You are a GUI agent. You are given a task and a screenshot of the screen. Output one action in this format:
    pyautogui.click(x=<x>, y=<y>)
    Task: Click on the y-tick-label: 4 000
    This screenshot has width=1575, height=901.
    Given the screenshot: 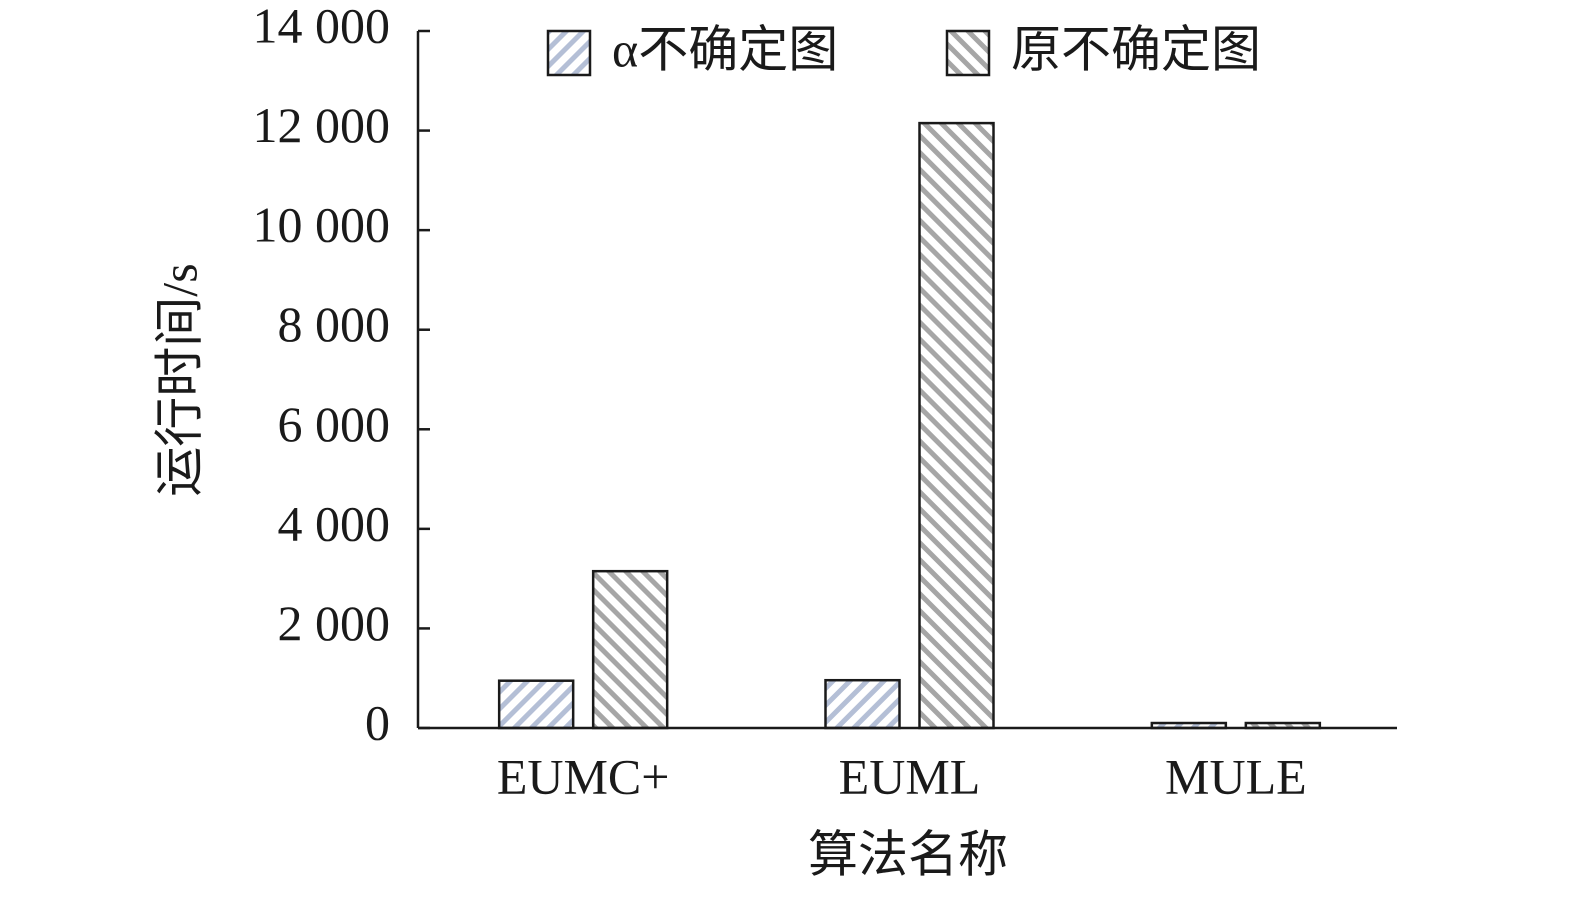 What is the action you would take?
    pyautogui.click(x=334, y=523)
    